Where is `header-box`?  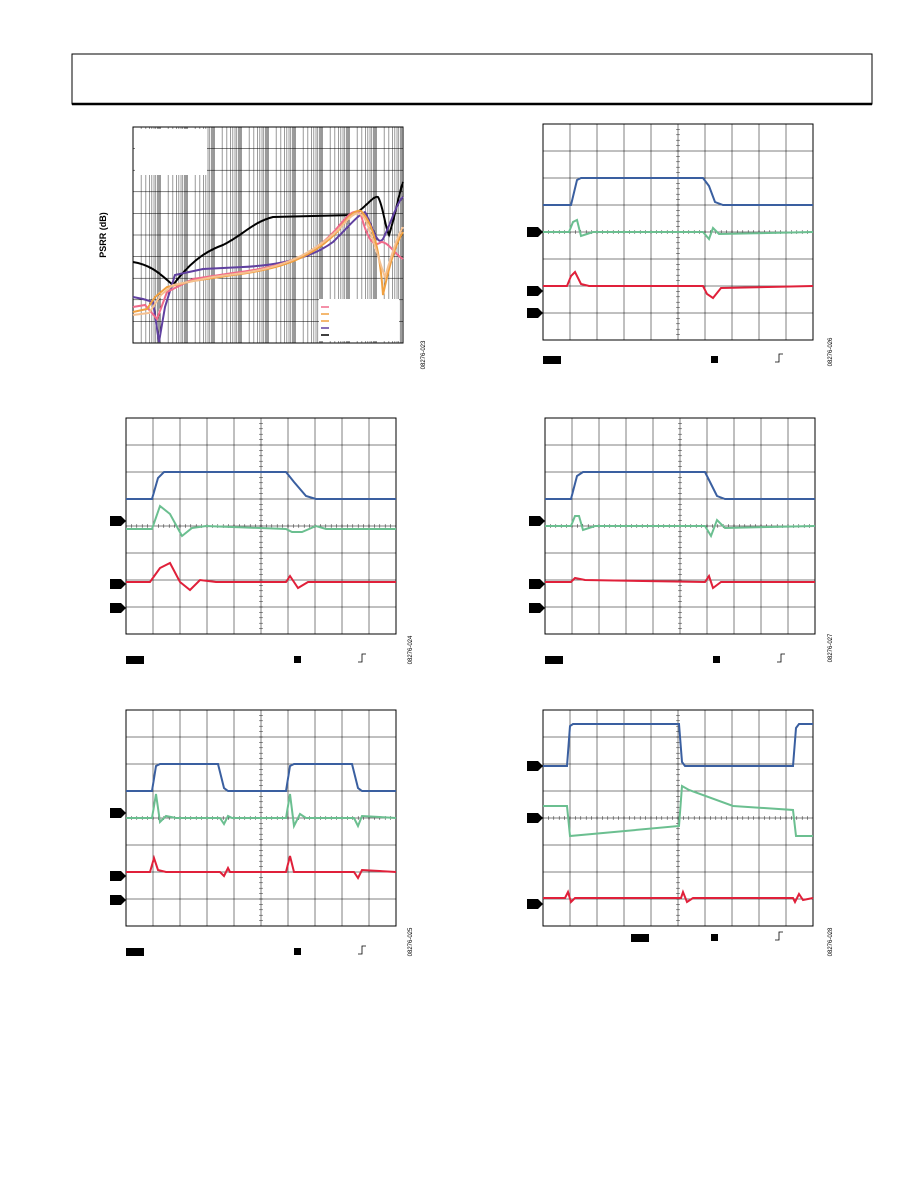 header-box is located at coordinates (472, 79).